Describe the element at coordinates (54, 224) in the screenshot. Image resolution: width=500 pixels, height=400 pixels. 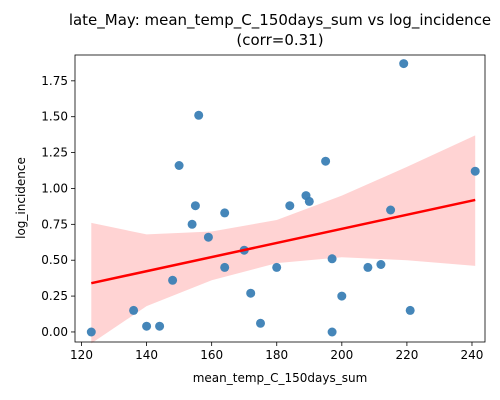
I see `y-tick-label: 0.75` at that location.